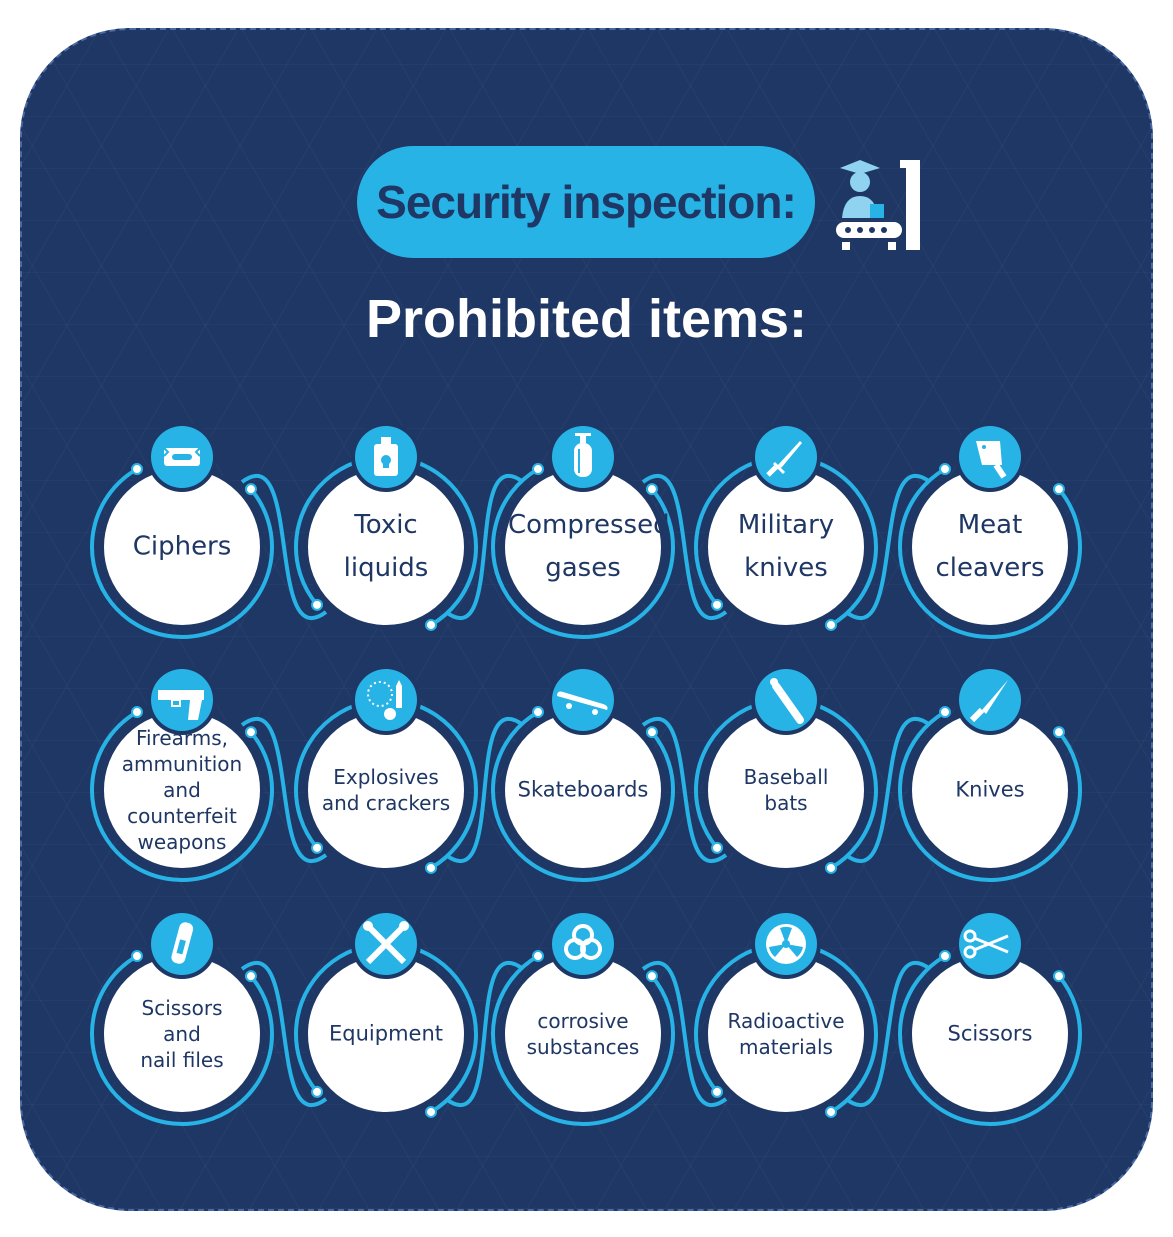 This screenshot has height=1237, width=1173. What do you see at coordinates (386, 1033) in the screenshot?
I see `item-label: Equipment` at bounding box center [386, 1033].